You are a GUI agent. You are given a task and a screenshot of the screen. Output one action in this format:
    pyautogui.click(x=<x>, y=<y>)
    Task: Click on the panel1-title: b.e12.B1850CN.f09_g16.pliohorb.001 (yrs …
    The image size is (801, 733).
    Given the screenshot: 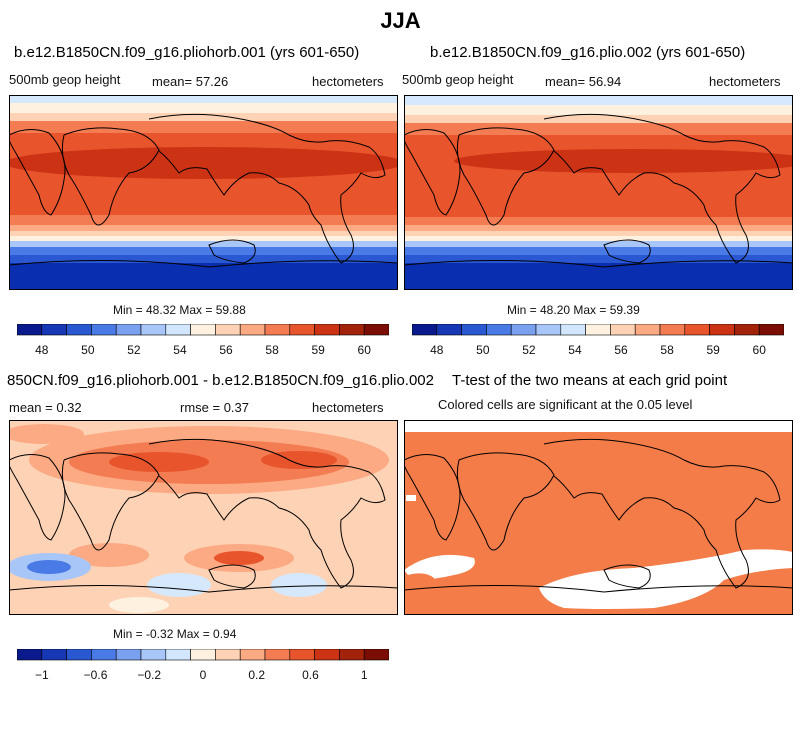 What is the action you would take?
    pyautogui.click(x=187, y=52)
    